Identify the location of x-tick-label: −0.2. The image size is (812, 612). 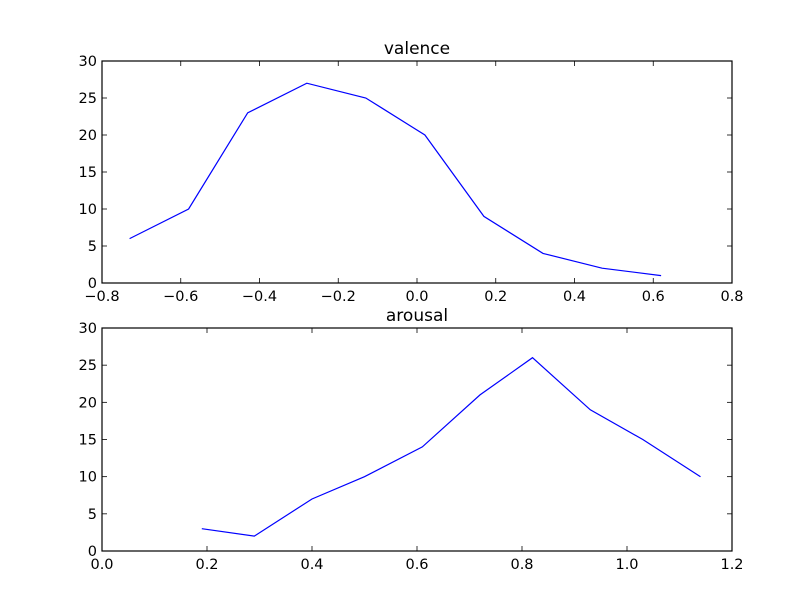
(338, 297).